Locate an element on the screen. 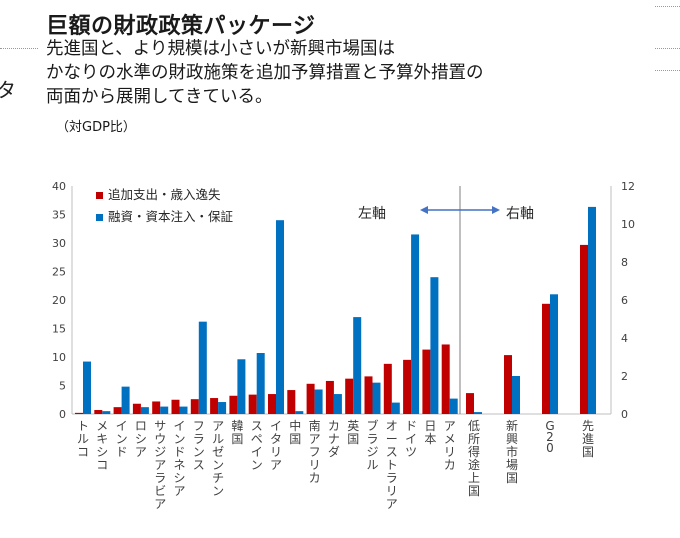 The height and width of the screenshot is (538, 680). left-axis-tick-label: 10 is located at coordinates (59, 357).